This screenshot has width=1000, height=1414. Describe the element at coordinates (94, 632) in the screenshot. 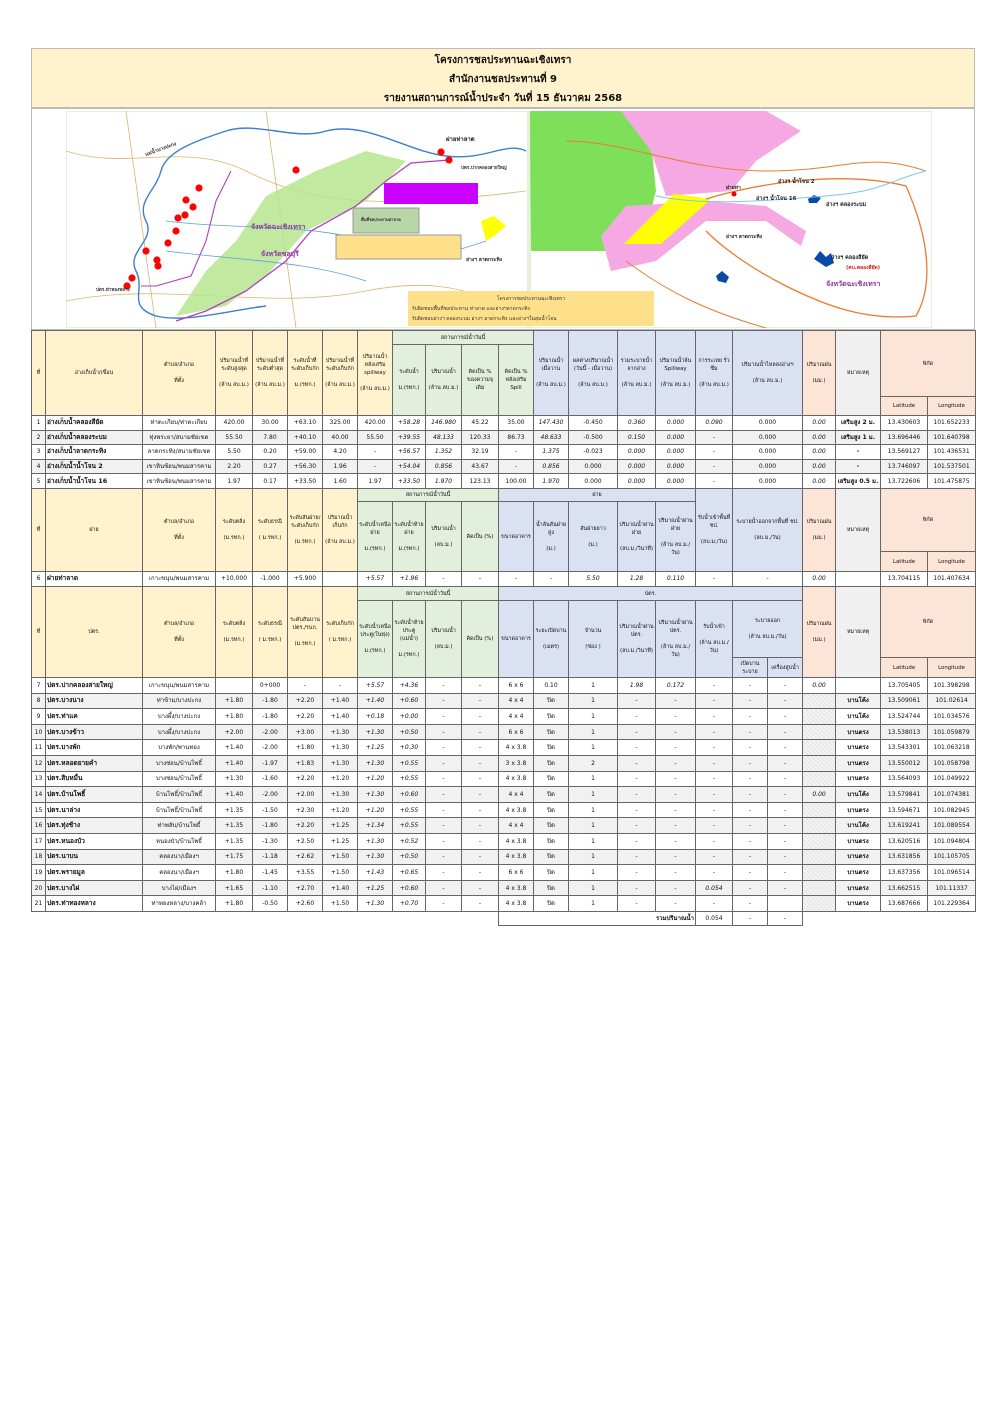

I see `column-header: ปตร.` at that location.